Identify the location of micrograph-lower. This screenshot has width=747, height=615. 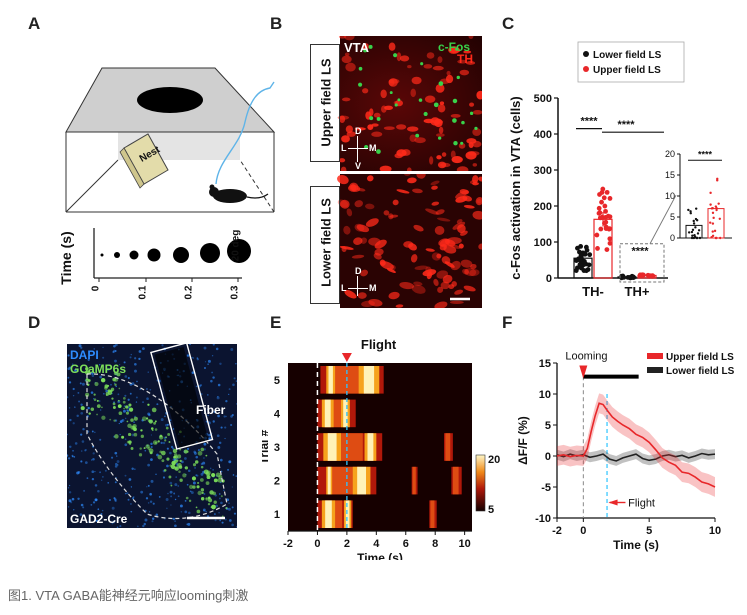
(396, 241).